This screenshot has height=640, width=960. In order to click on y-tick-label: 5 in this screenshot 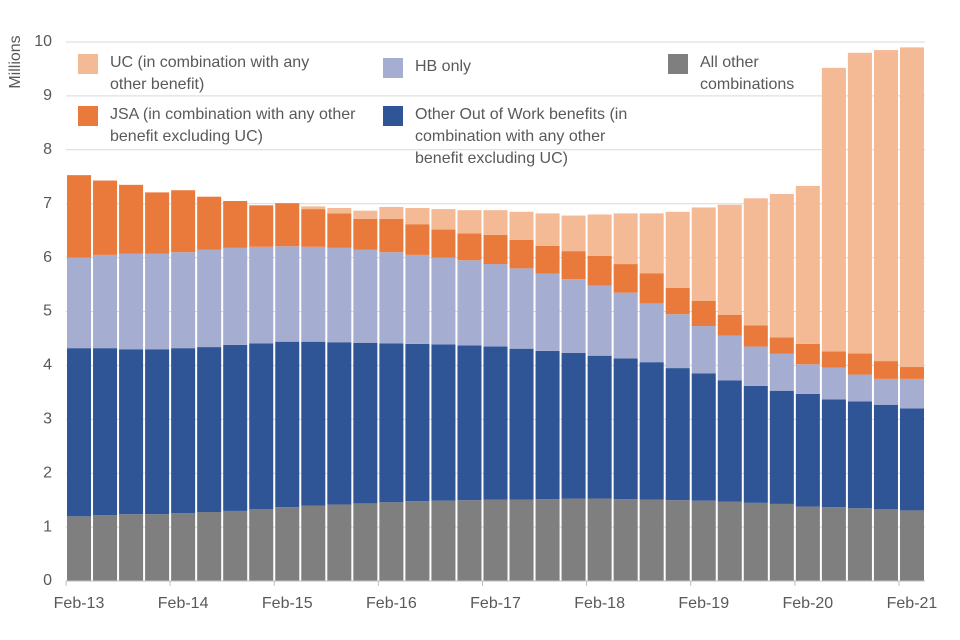, I will do `click(47, 311)`.